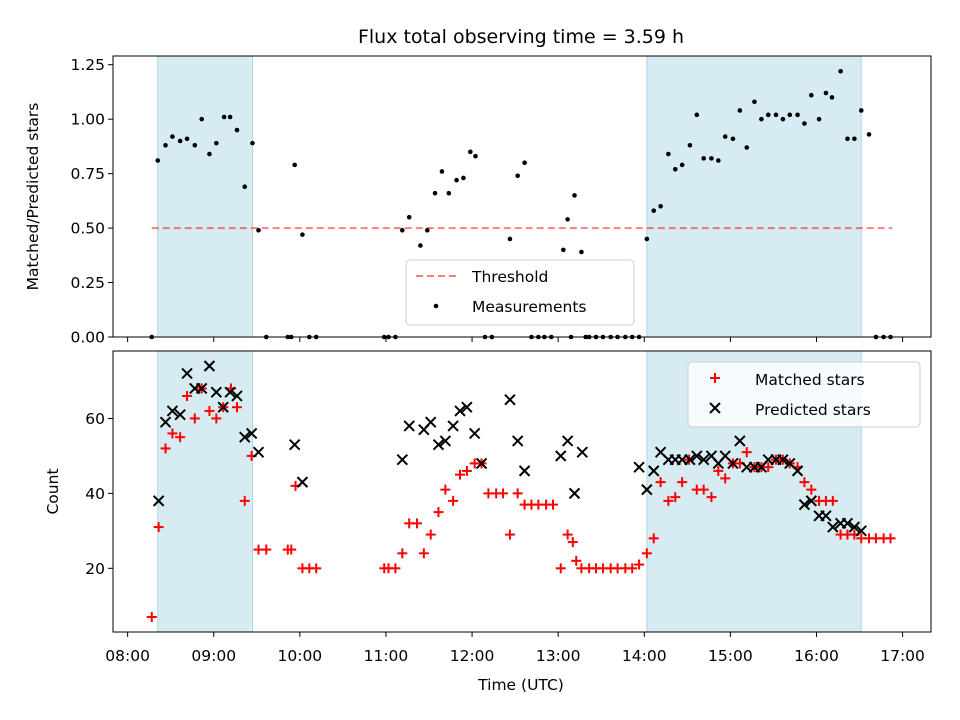 The height and width of the screenshot is (720, 960). What do you see at coordinates (436, 306) in the screenshot?
I see `measurements-legend-marker` at bounding box center [436, 306].